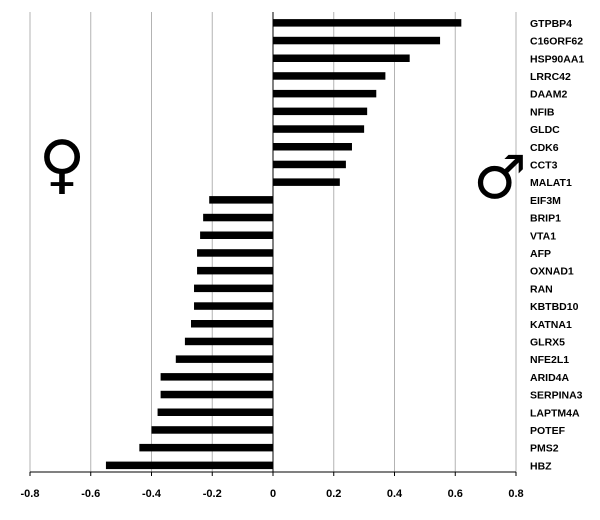 This screenshot has height=520, width=600. I want to click on category-label: HBZ, so click(541, 466).